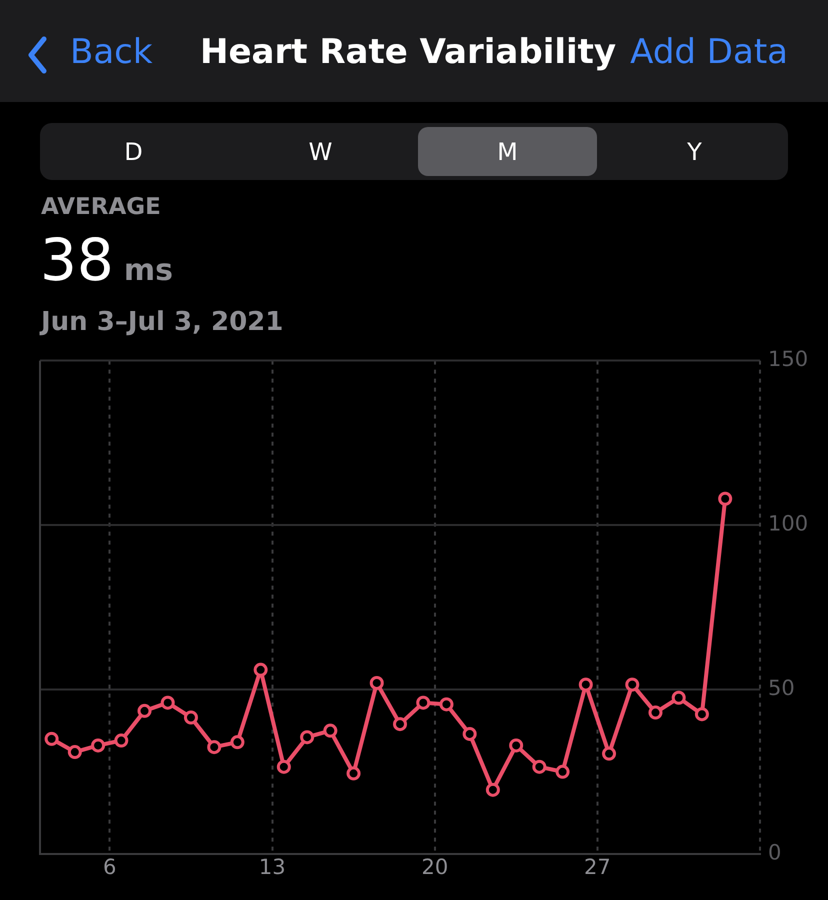 The height and width of the screenshot is (900, 828). What do you see at coordinates (321, 152) in the screenshot?
I see `text: W` at bounding box center [321, 152].